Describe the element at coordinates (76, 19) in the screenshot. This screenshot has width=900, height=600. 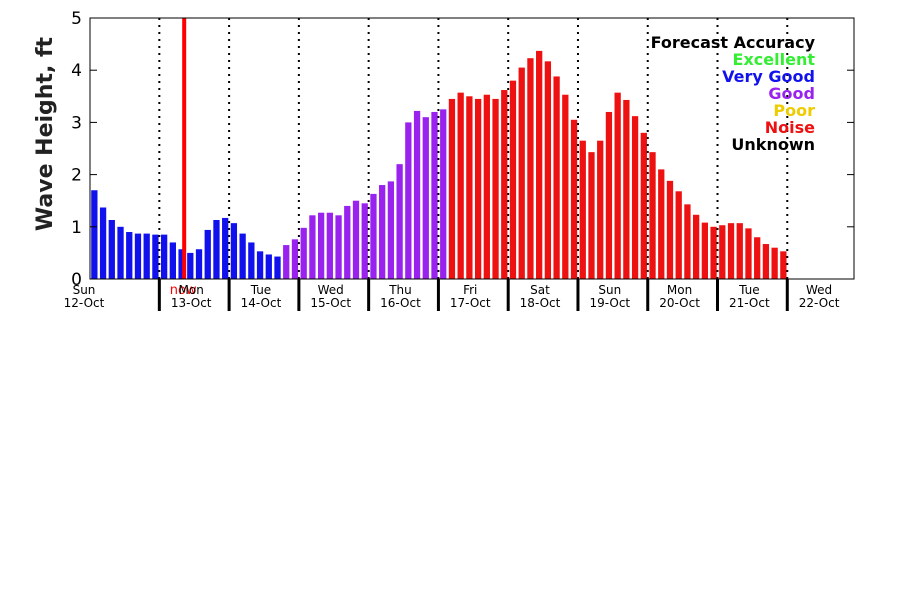
I see `y-tick-label: 5` at that location.